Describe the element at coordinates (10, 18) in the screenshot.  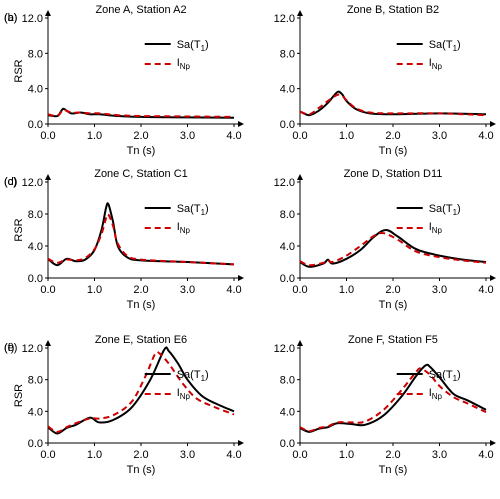
I see `panel-label: (b)` at that location.